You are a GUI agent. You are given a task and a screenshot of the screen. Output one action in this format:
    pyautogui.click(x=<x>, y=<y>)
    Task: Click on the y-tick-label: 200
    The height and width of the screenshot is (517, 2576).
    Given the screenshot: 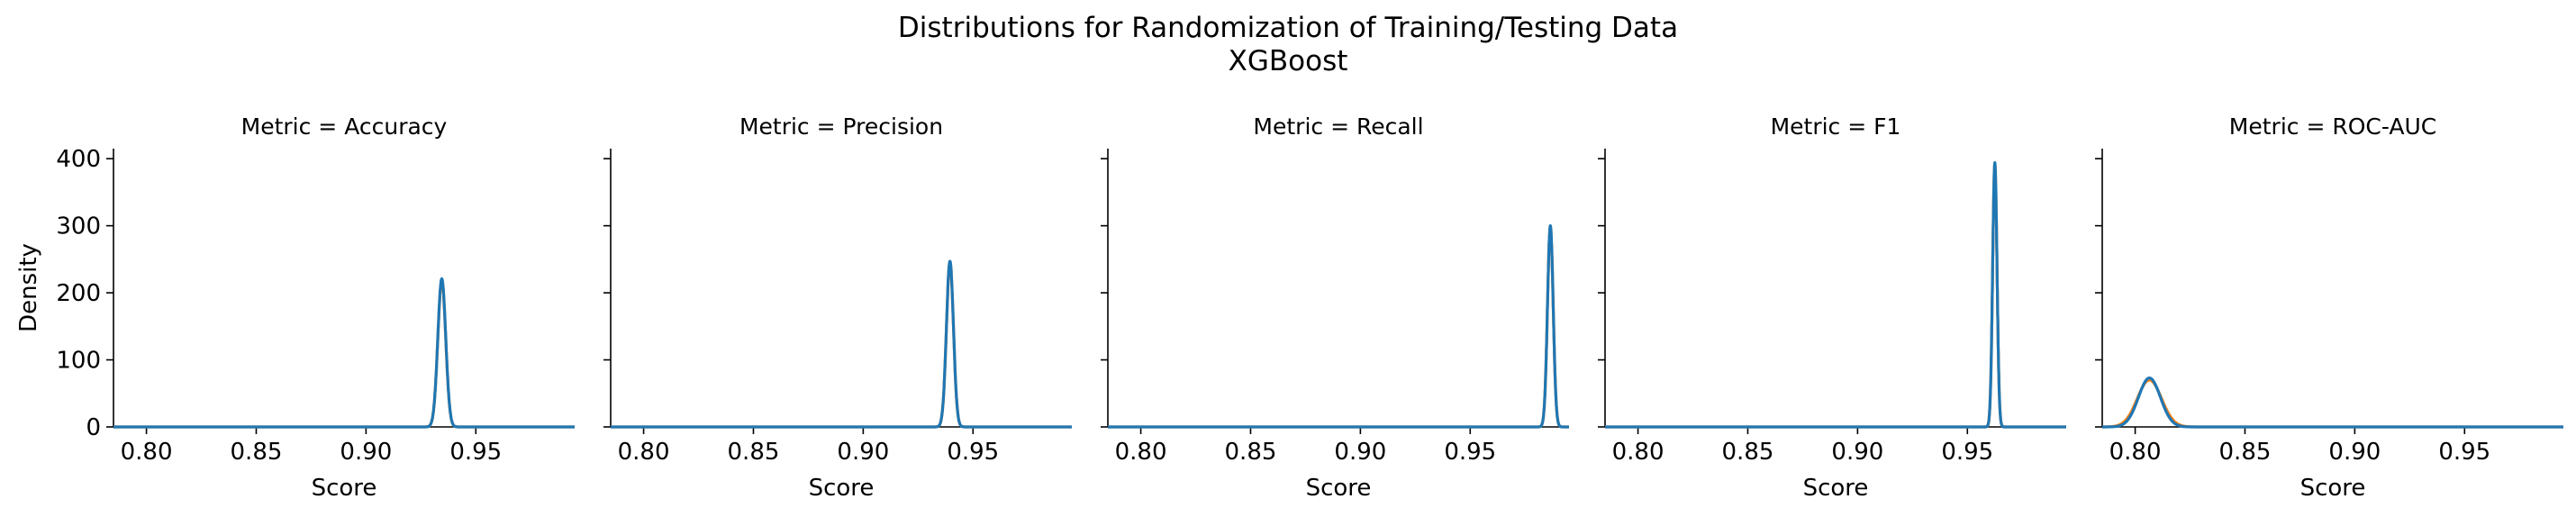 What is the action you would take?
    pyautogui.click(x=78, y=293)
    